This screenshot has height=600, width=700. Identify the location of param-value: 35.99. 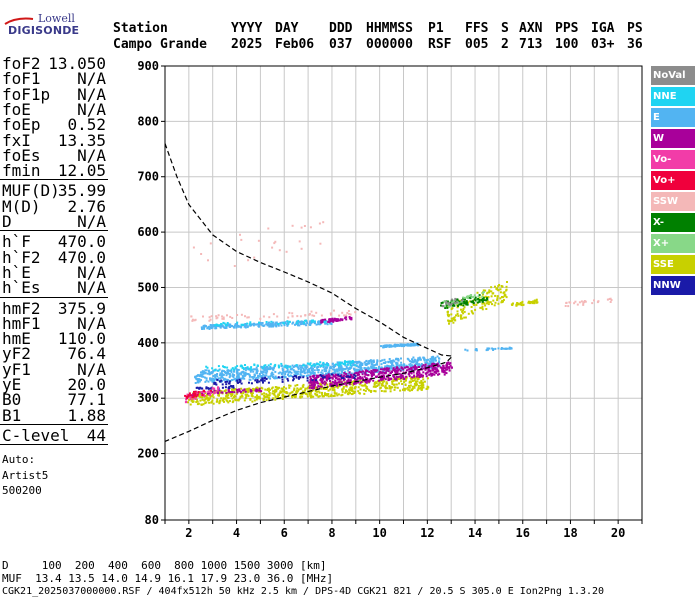
(81, 191).